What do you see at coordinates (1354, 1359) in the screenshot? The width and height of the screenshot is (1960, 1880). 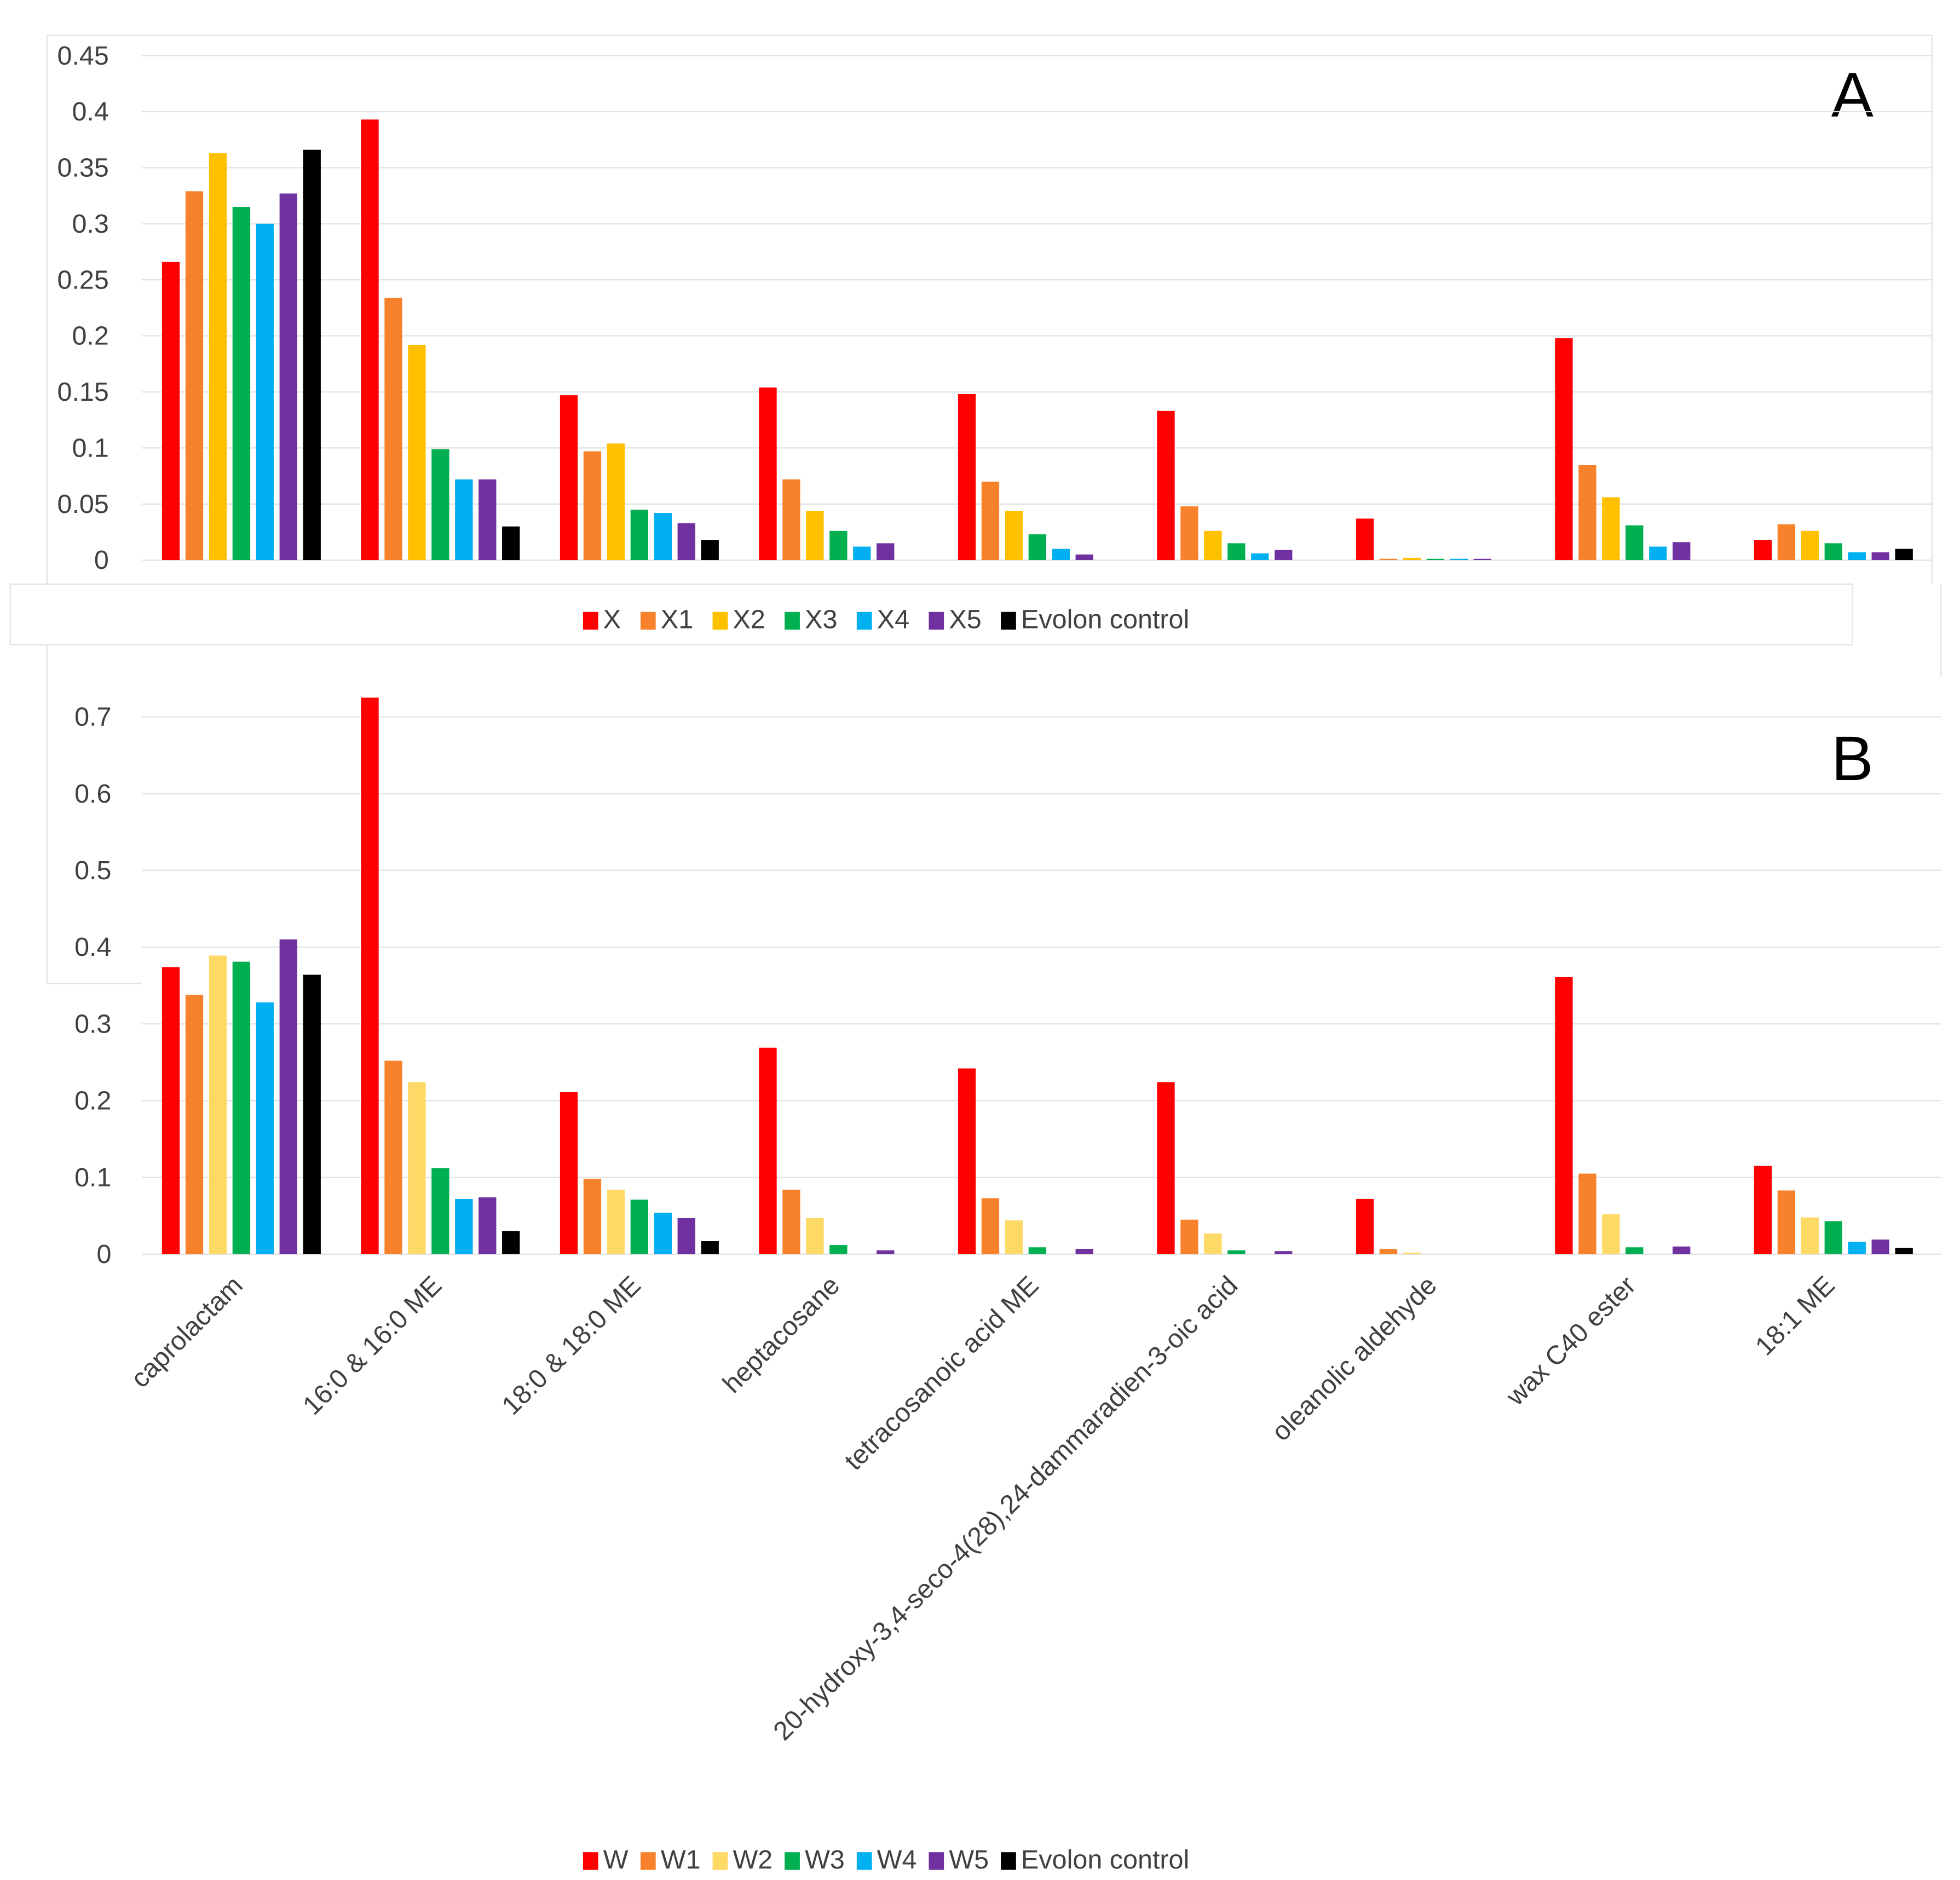 I see `category-label: oleanolic aldehyde` at bounding box center [1354, 1359].